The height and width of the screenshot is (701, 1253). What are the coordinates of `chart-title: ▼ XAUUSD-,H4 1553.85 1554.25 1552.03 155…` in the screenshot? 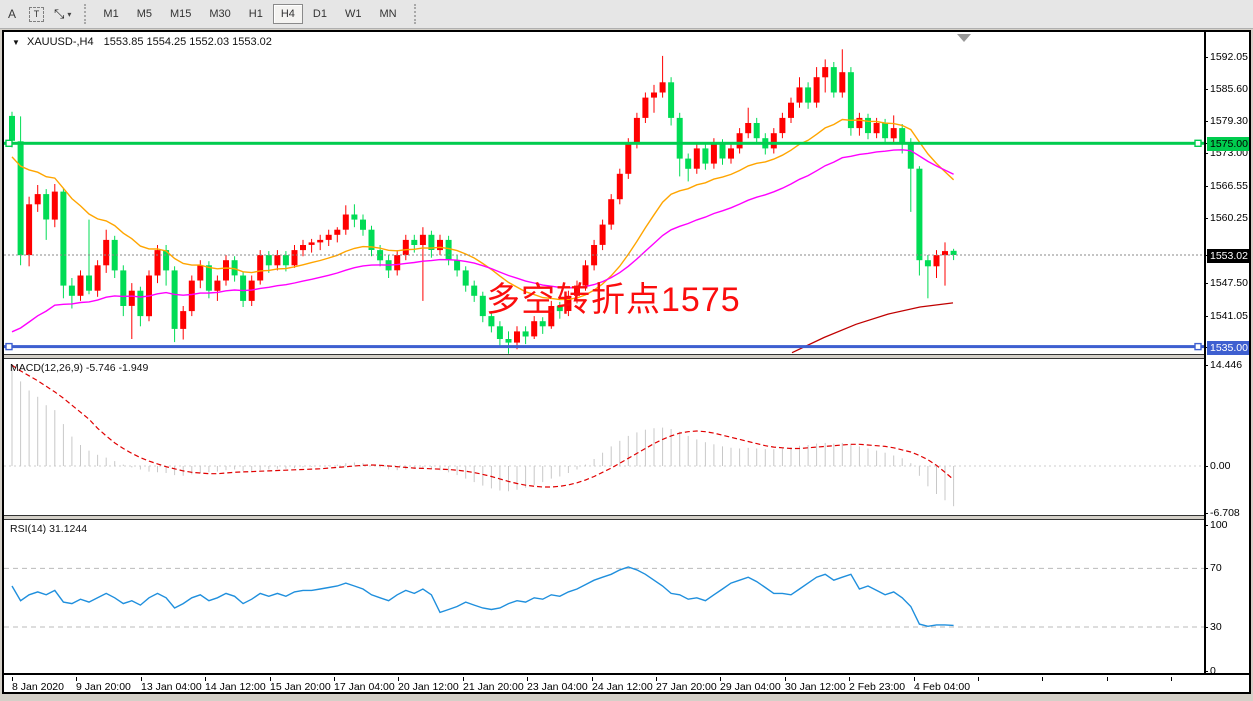 It's located at (142, 42).